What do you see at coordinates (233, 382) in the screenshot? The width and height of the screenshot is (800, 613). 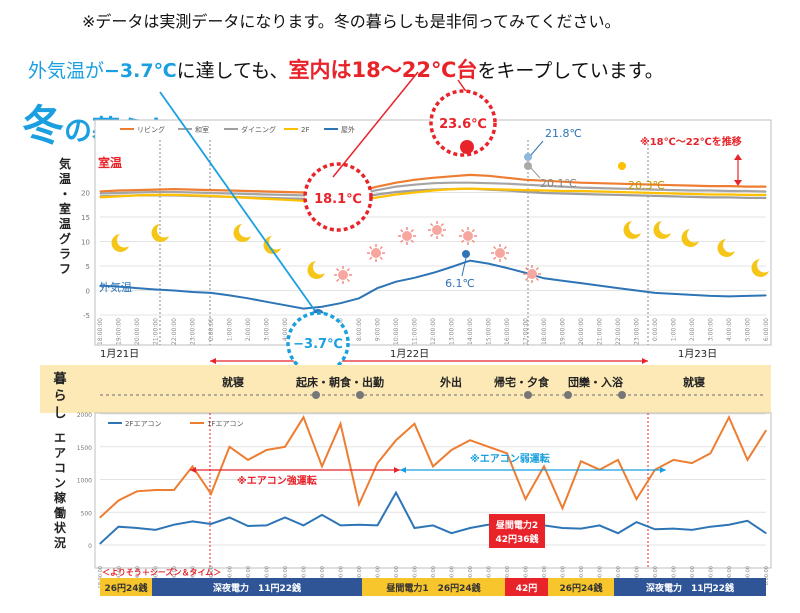 I see `lifestyle-event-label: 就寝` at bounding box center [233, 382].